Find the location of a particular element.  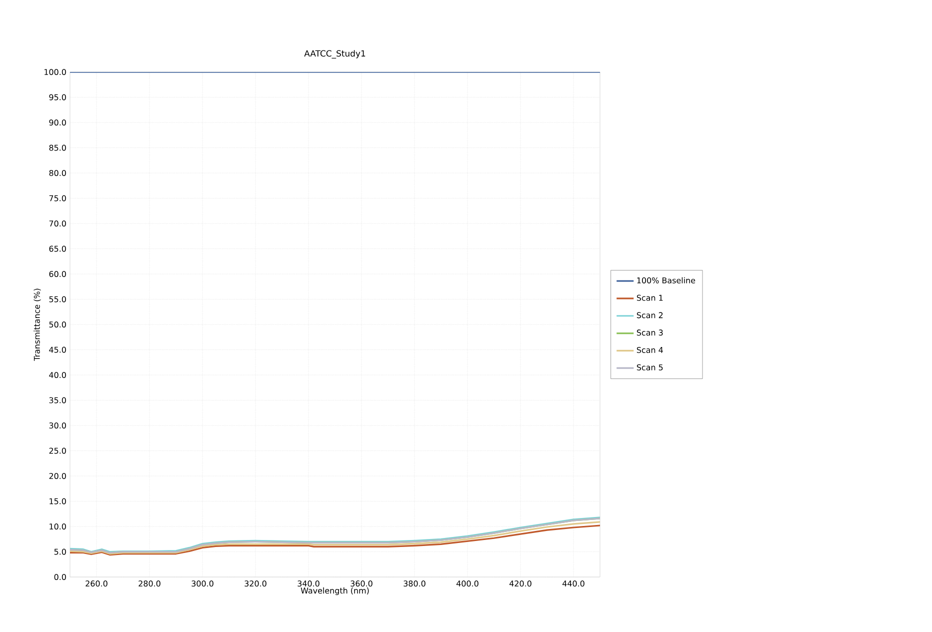

chart-title: AATCC_Study1 is located at coordinates (335, 54).